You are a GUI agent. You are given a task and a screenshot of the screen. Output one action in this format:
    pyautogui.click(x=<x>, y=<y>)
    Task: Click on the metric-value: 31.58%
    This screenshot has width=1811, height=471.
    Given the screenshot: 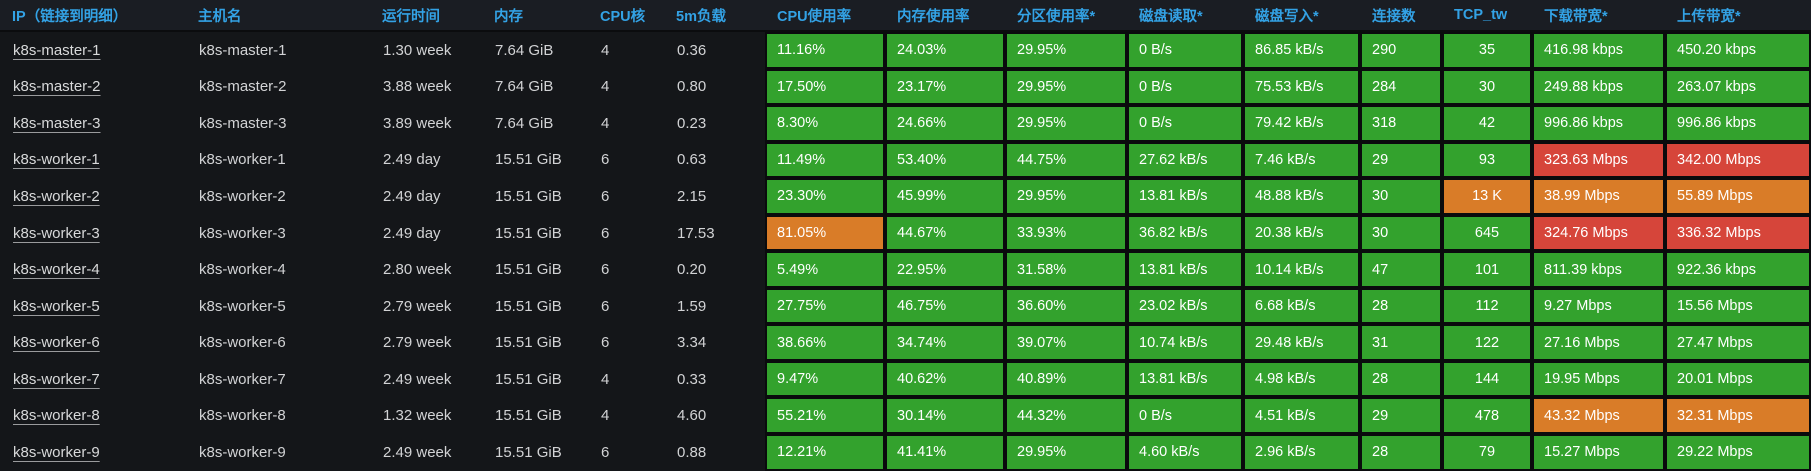 What is the action you would take?
    pyautogui.click(x=1066, y=269)
    